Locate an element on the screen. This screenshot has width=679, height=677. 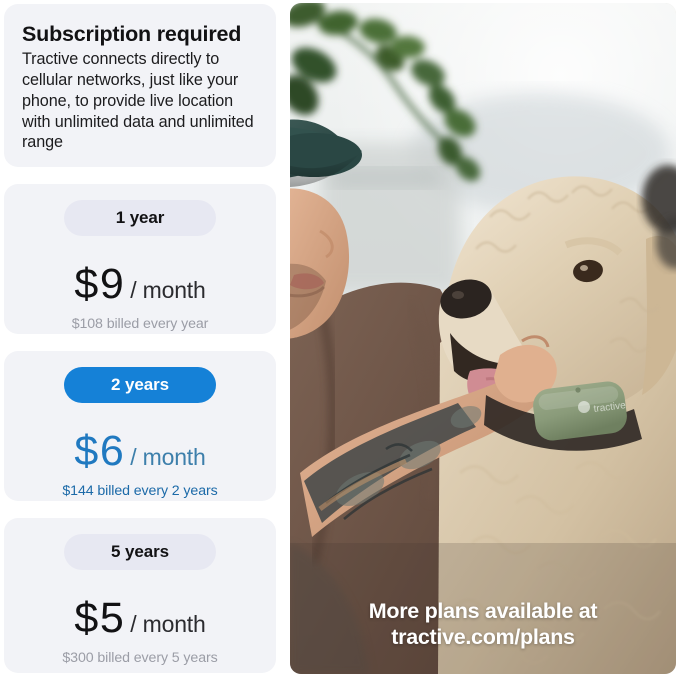
plan-card-1-year: 1 year $9 / month $108 billed every year is located at coordinates (140, 258).